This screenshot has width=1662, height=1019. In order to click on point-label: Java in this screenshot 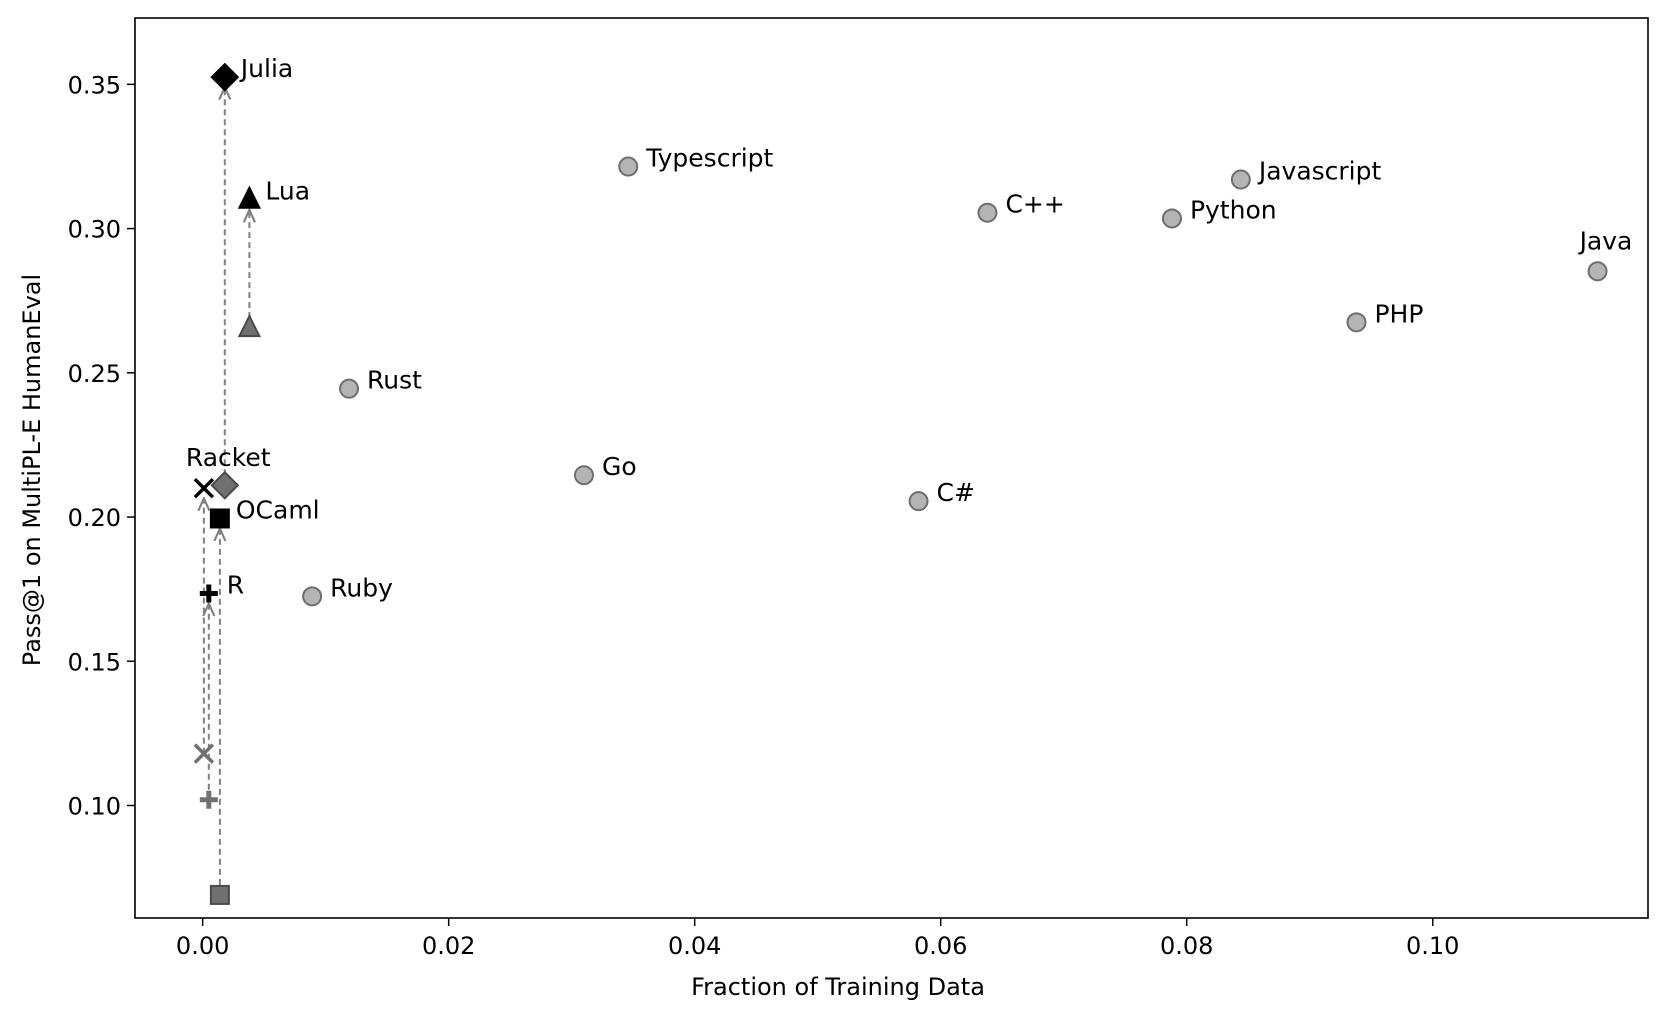, I will do `click(1605, 240)`.